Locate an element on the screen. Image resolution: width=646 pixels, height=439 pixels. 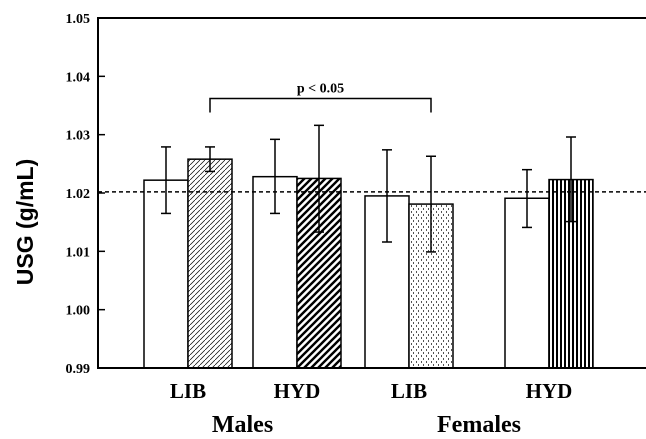
significance-bracket: p < 0.05 is located at coordinates (320, 97).